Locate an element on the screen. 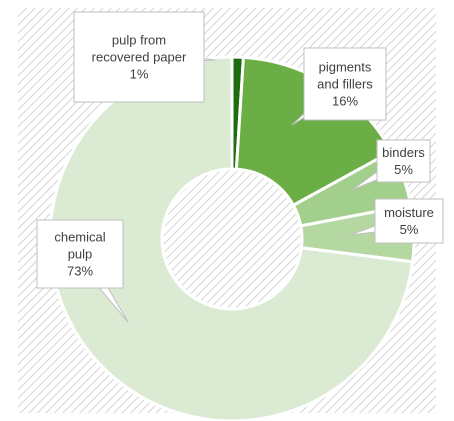 The width and height of the screenshot is (454, 421). doughnut-hole is located at coordinates (232, 239).